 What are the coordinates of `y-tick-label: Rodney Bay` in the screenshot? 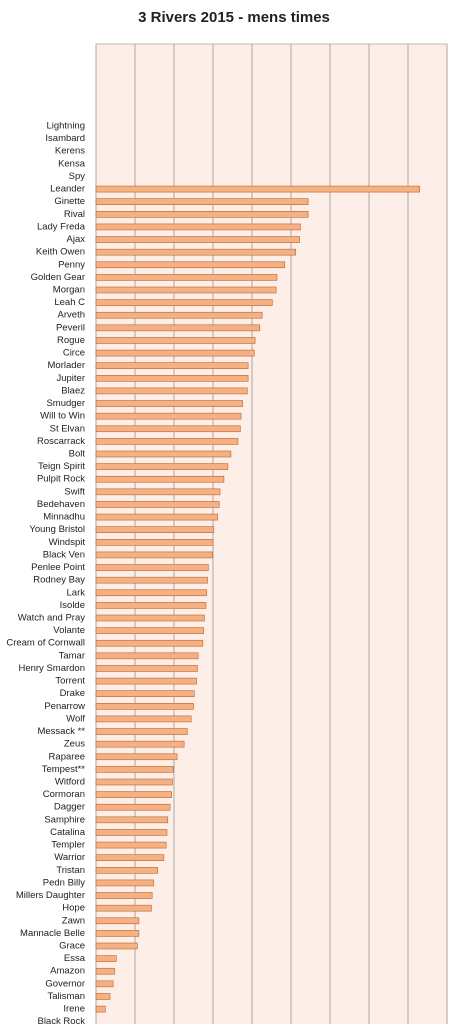 It's located at (59, 580).